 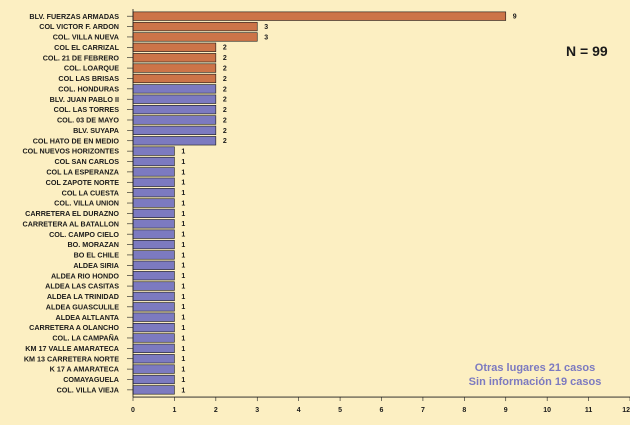 What do you see at coordinates (589, 410) in the screenshot?
I see `x-tick-label: 11` at bounding box center [589, 410].